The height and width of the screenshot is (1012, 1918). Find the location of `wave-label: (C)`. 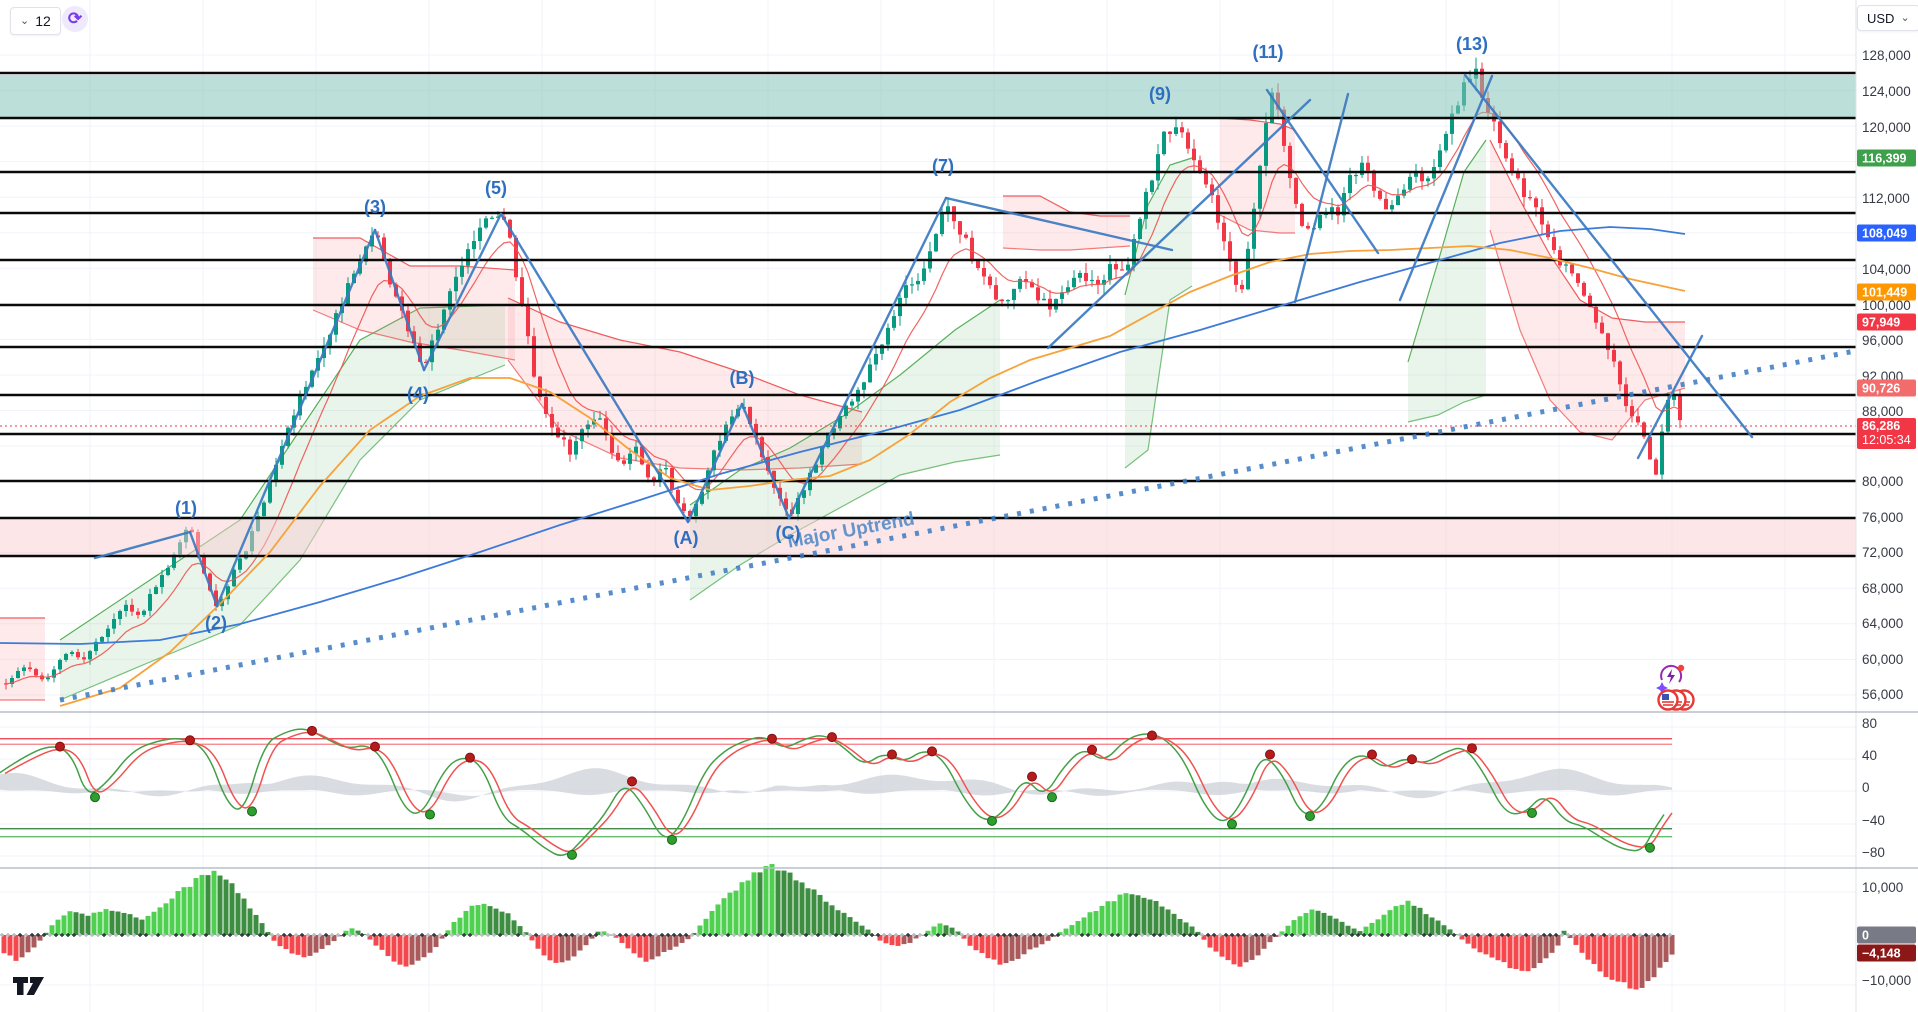

wave-label: (C) is located at coordinates (788, 533).